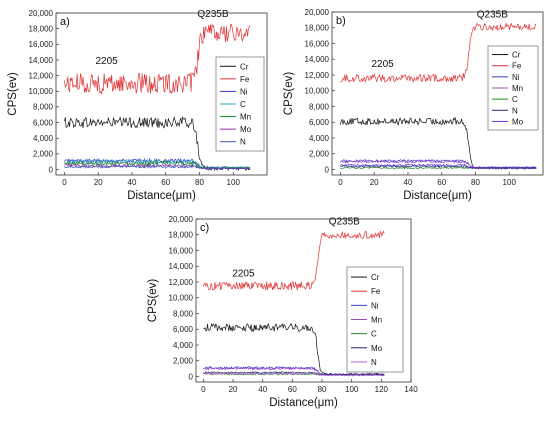 The height and width of the screenshot is (421, 550). I want to click on x-tick-label: 120, so click(382, 389).